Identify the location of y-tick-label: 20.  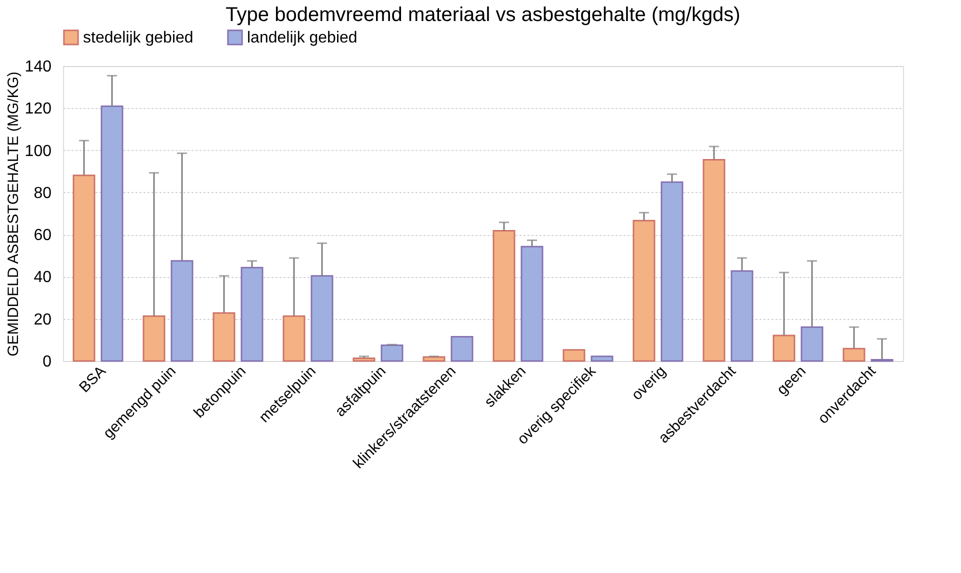
(43, 319).